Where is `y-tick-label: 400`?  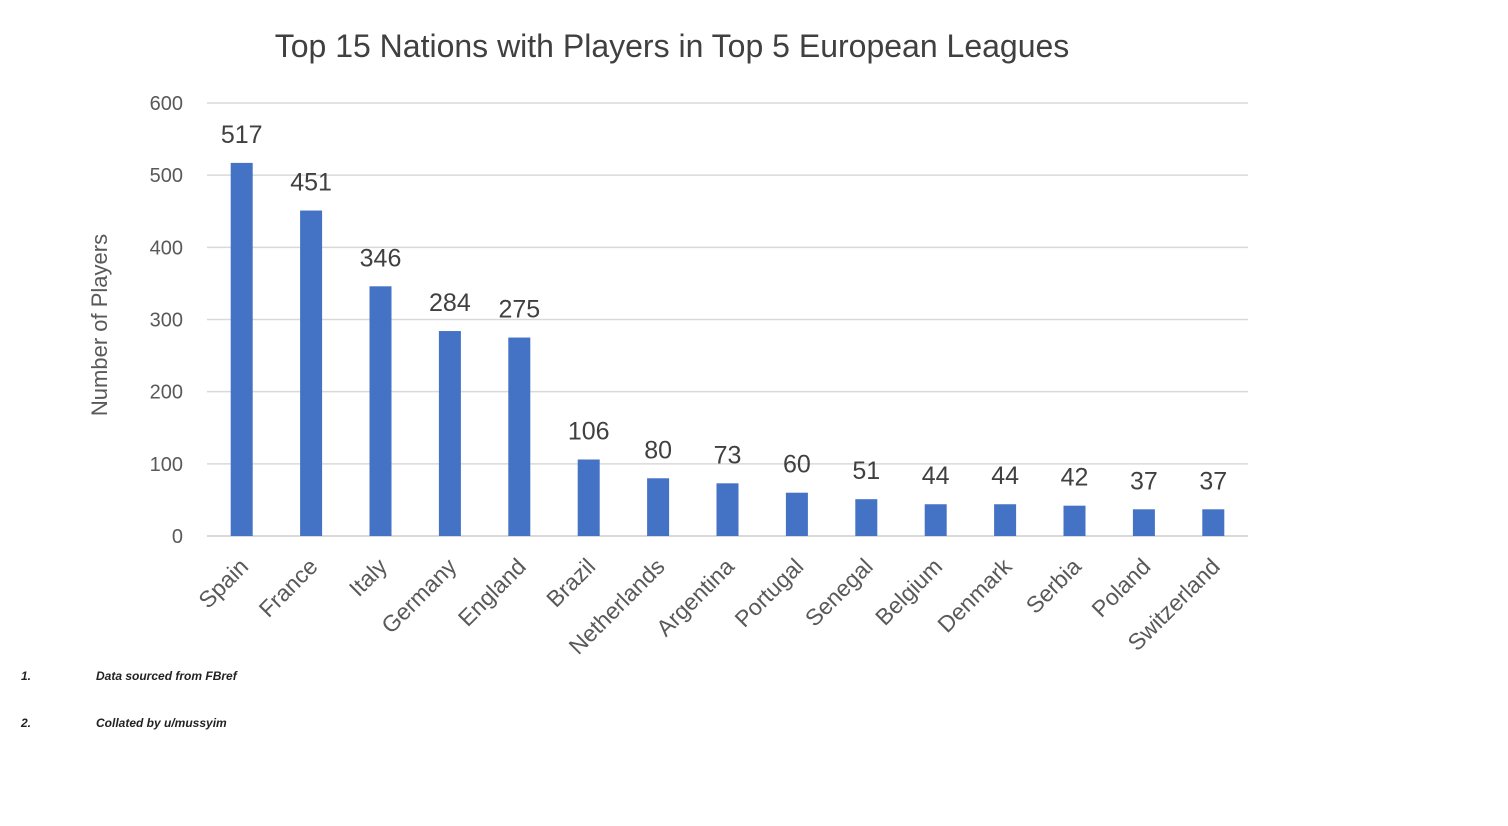
y-tick-label: 400 is located at coordinates (166, 248).